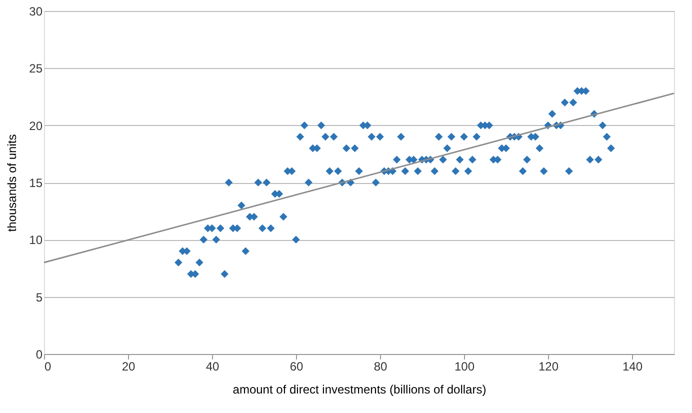  I want to click on x-tick-label: 100, so click(464, 367).